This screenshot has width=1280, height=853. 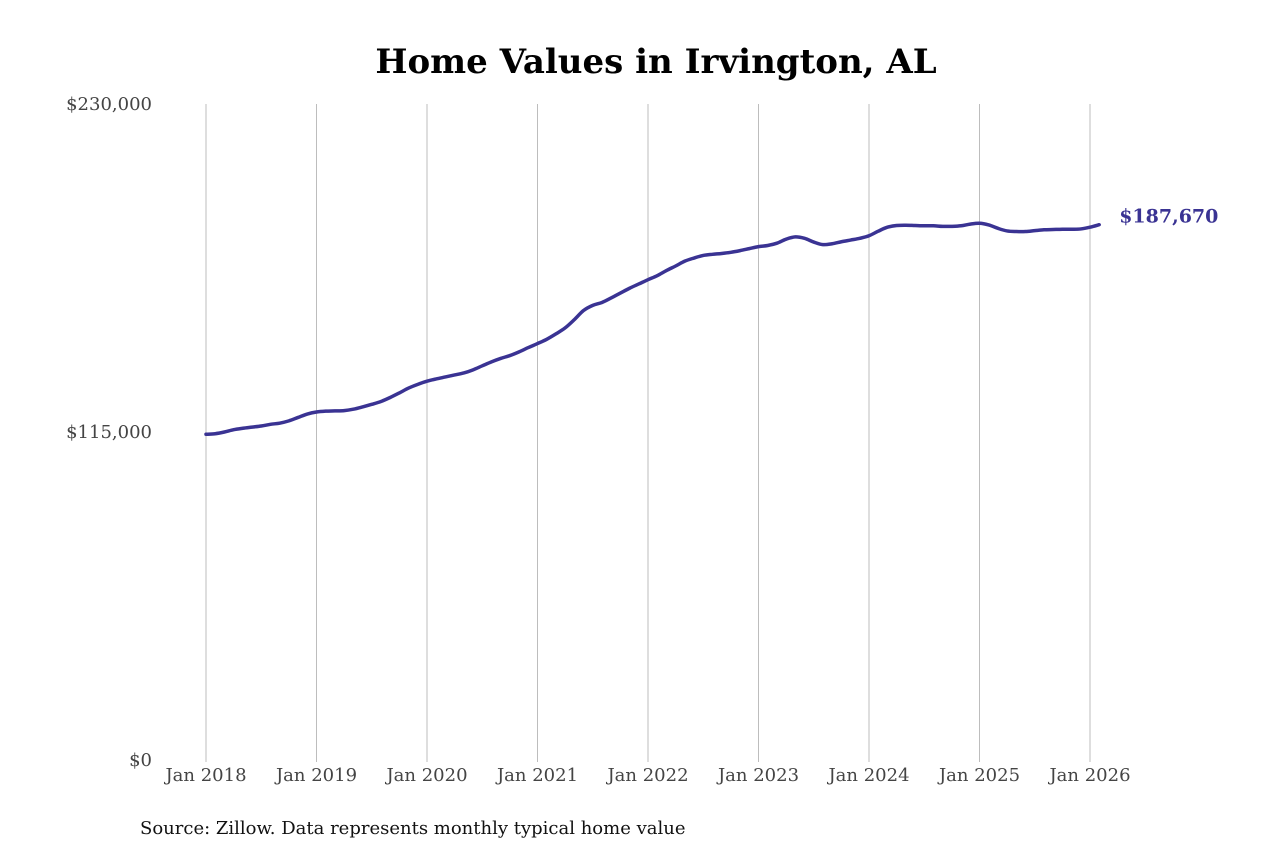 I want to click on x-tick-label: Jan 2025, so click(x=978, y=775).